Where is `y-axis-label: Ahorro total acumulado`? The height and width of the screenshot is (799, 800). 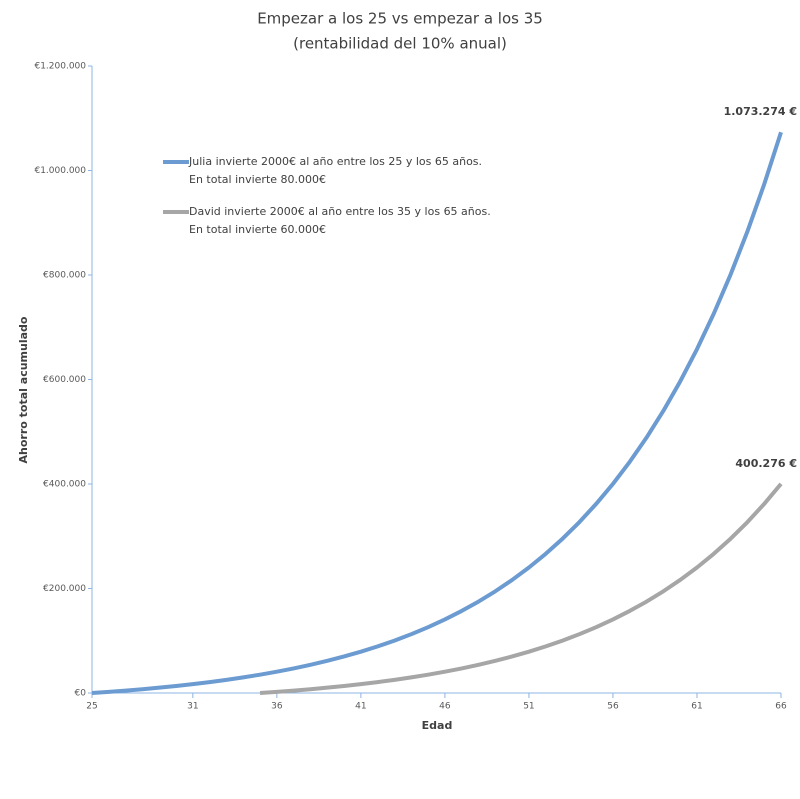
y-axis-label: Ahorro total acumulado is located at coordinates (23, 389).